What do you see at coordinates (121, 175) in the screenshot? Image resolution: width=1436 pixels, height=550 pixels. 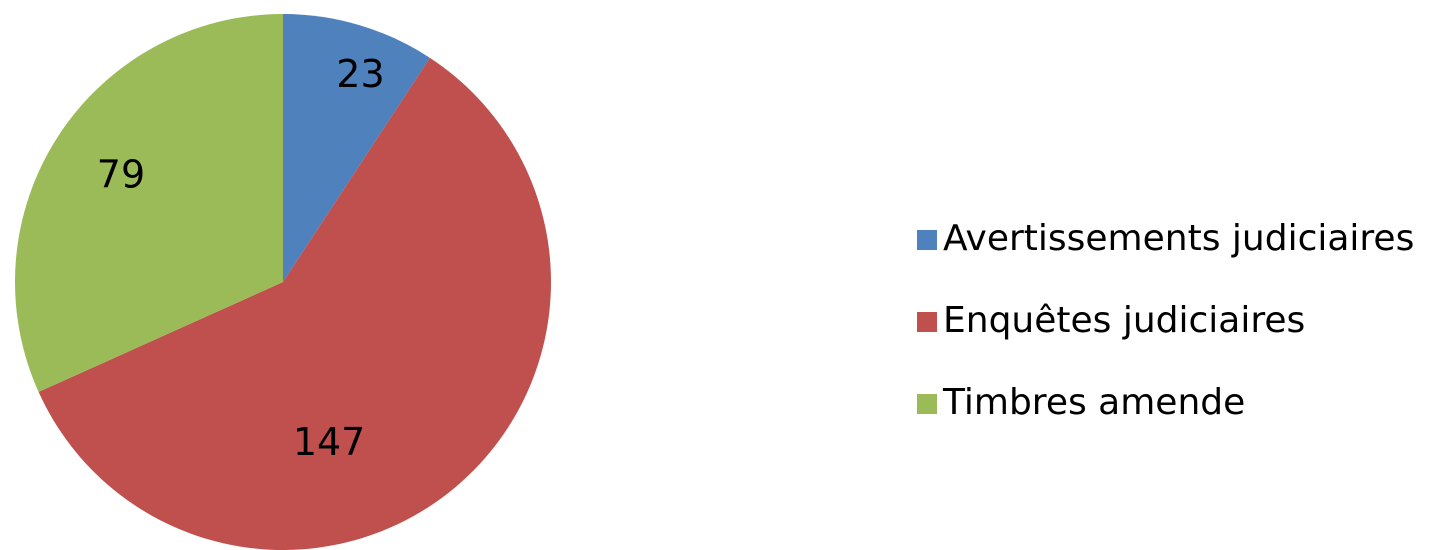 I see `data-label-3: 79` at bounding box center [121, 175].